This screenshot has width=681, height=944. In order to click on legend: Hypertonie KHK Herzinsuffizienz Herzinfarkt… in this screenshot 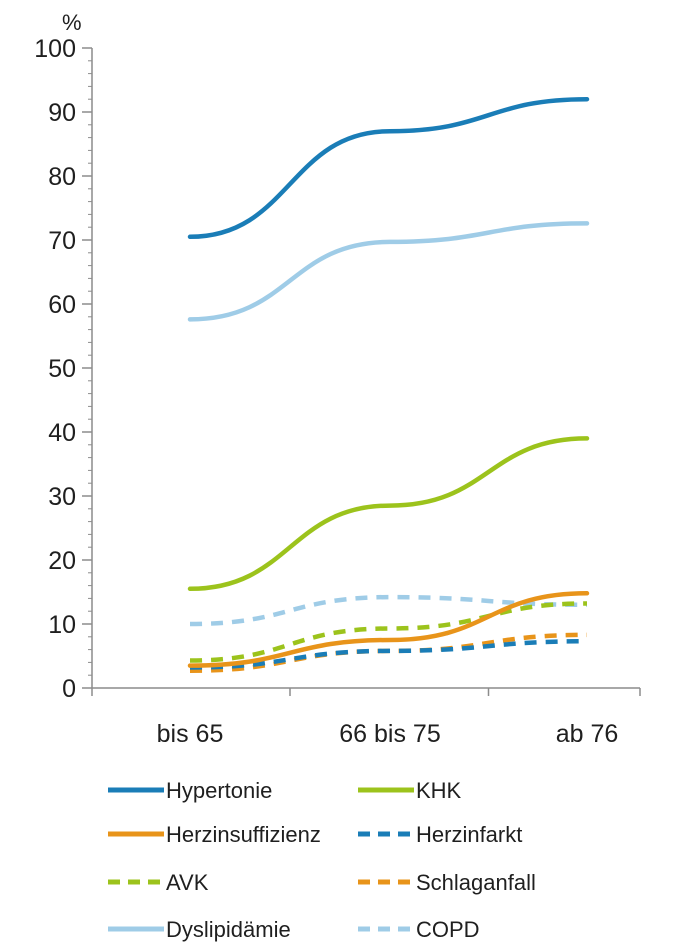, I will do `click(322, 860)`.